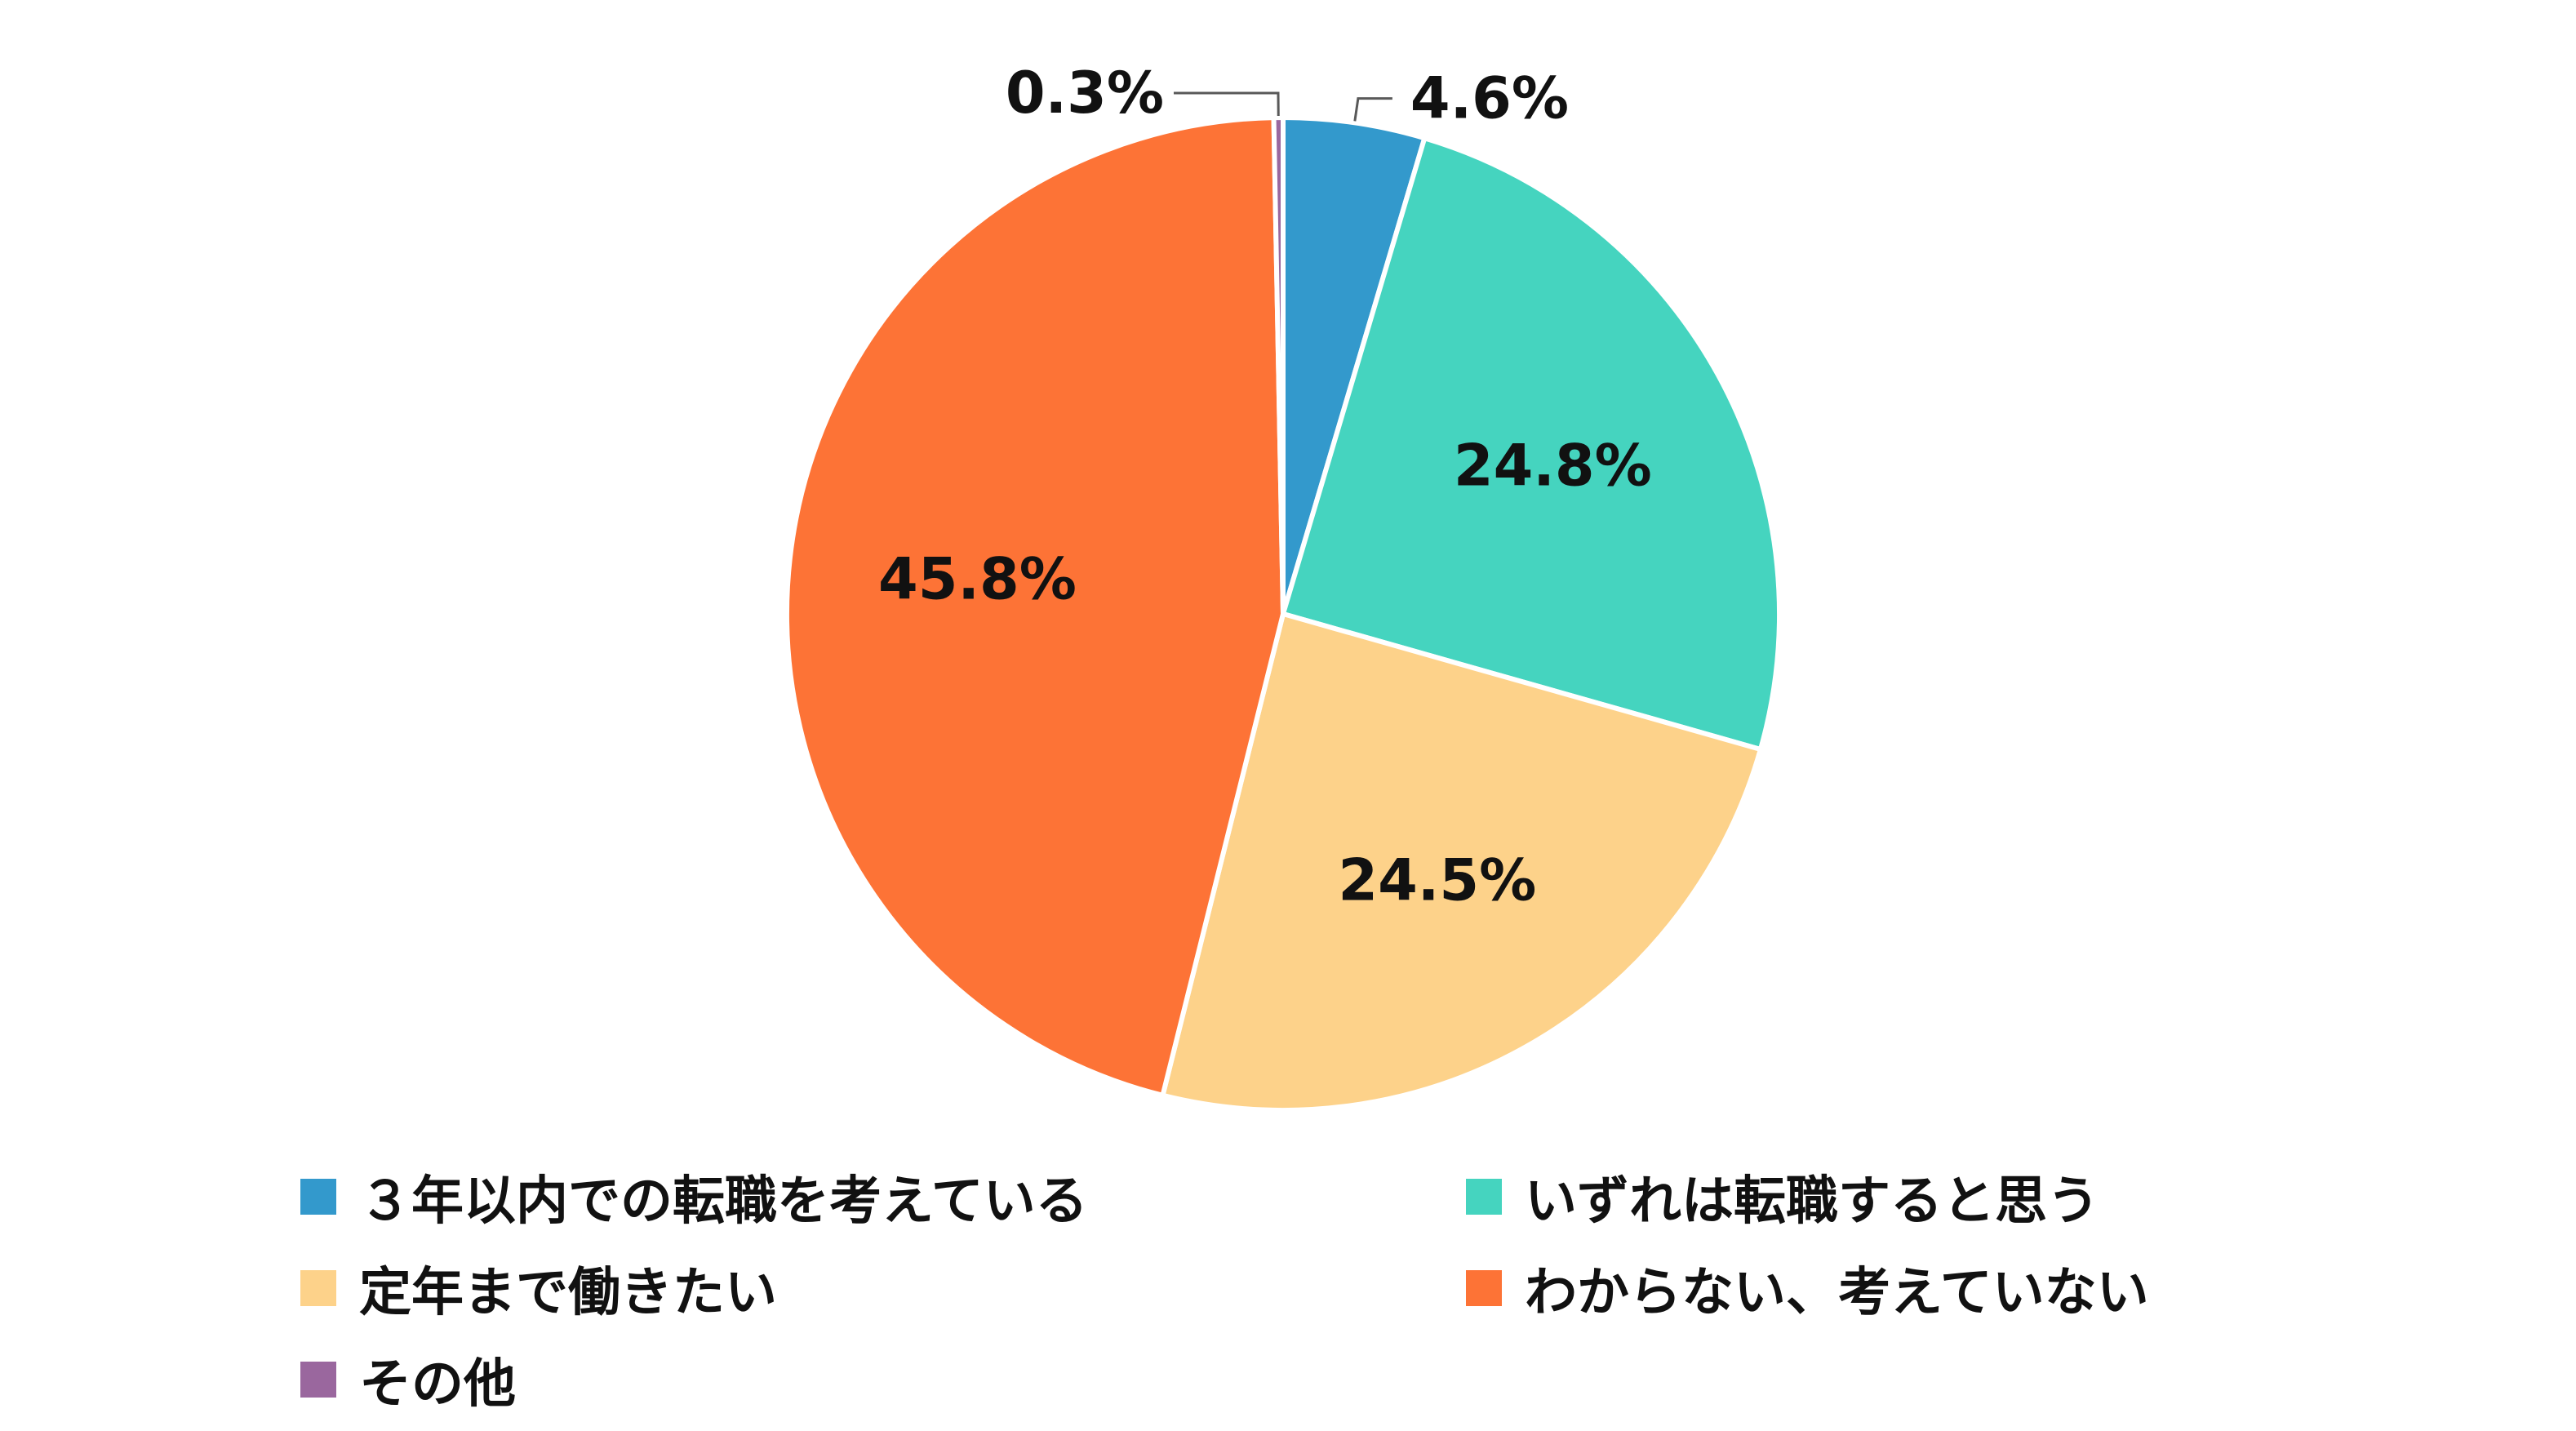 This screenshot has width=2576, height=1431. I want to click on pie-slice-someday, so click(1531, 444).